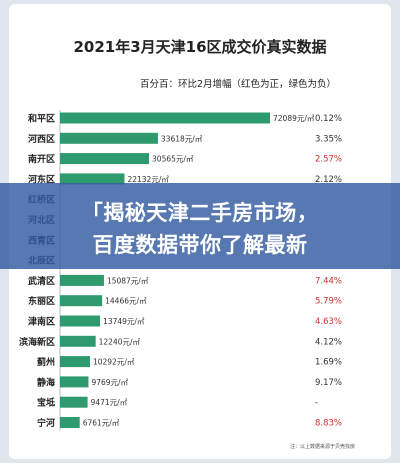 This screenshot has height=463, width=400. What do you see at coordinates (328, 119) in the screenshot?
I see `change-label: 0.12%` at bounding box center [328, 119].